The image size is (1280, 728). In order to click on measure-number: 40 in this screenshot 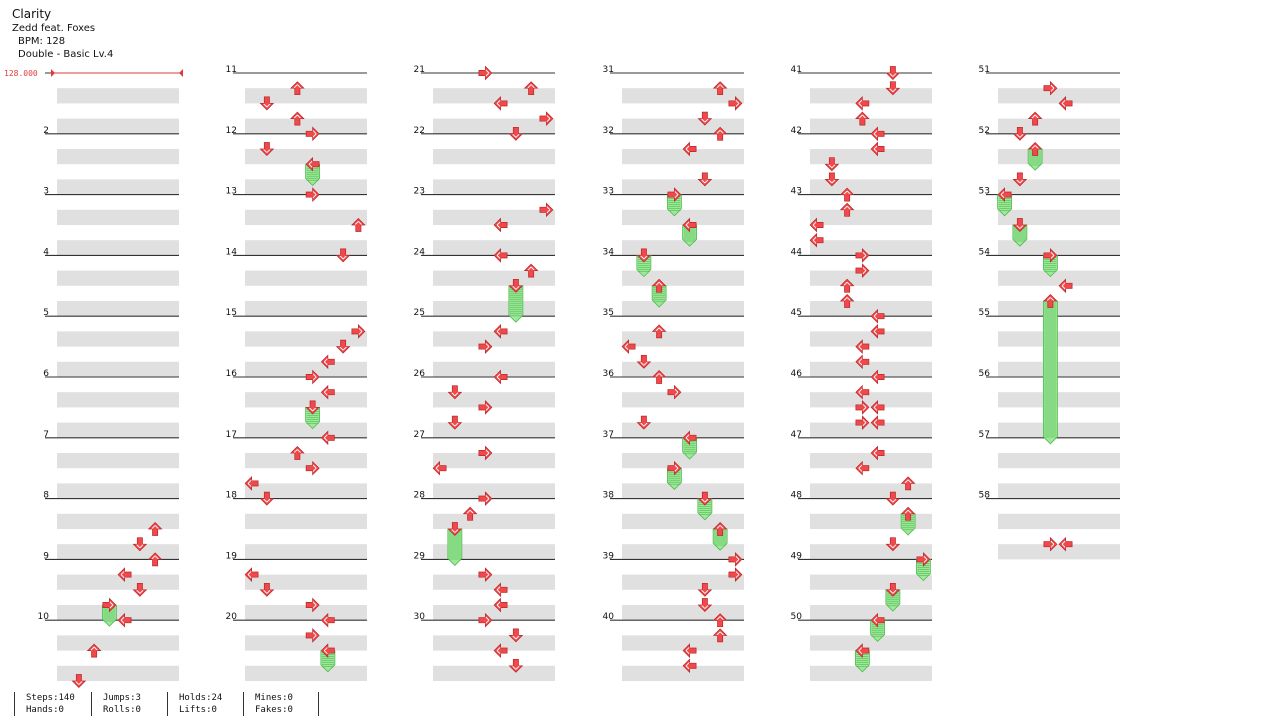, I will do `click(609, 617)`.